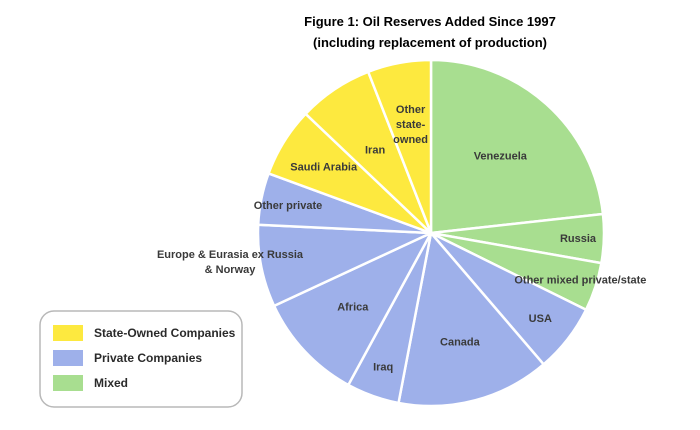 This screenshot has width=700, height=430. Describe the element at coordinates (68, 383) in the screenshot. I see `legend-swatch-mixed` at that location.